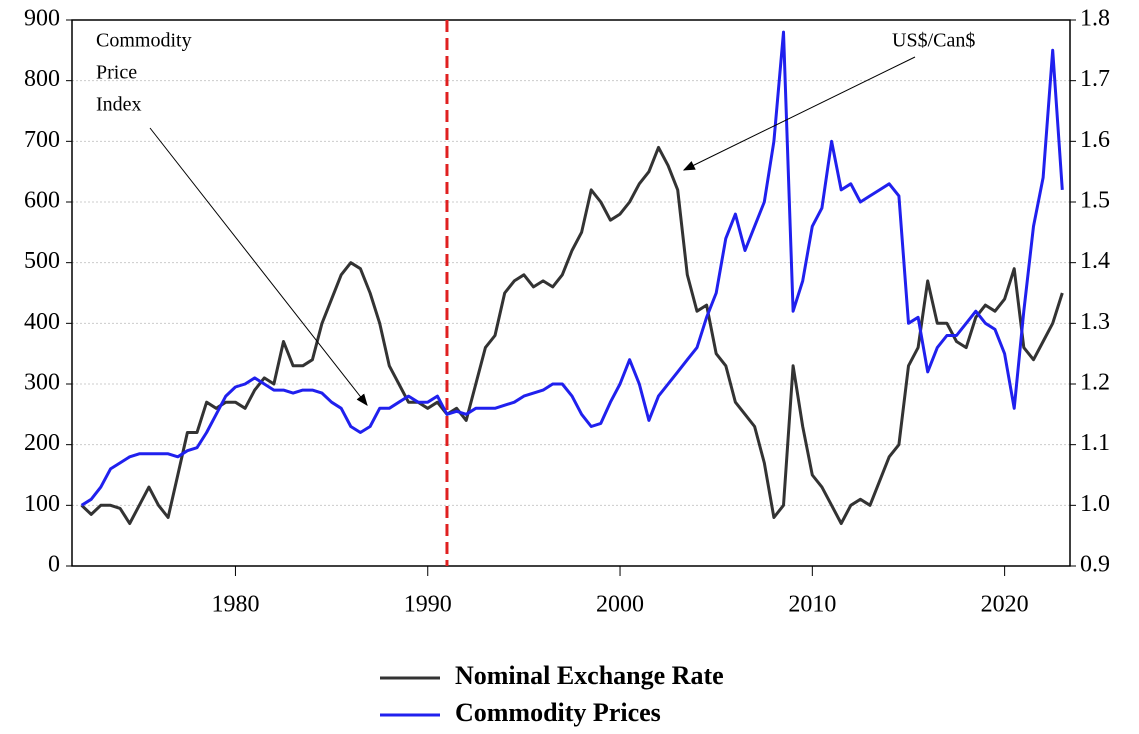 The height and width of the screenshot is (734, 1139). I want to click on y2-tick-label: 1.0, so click(1095, 504).